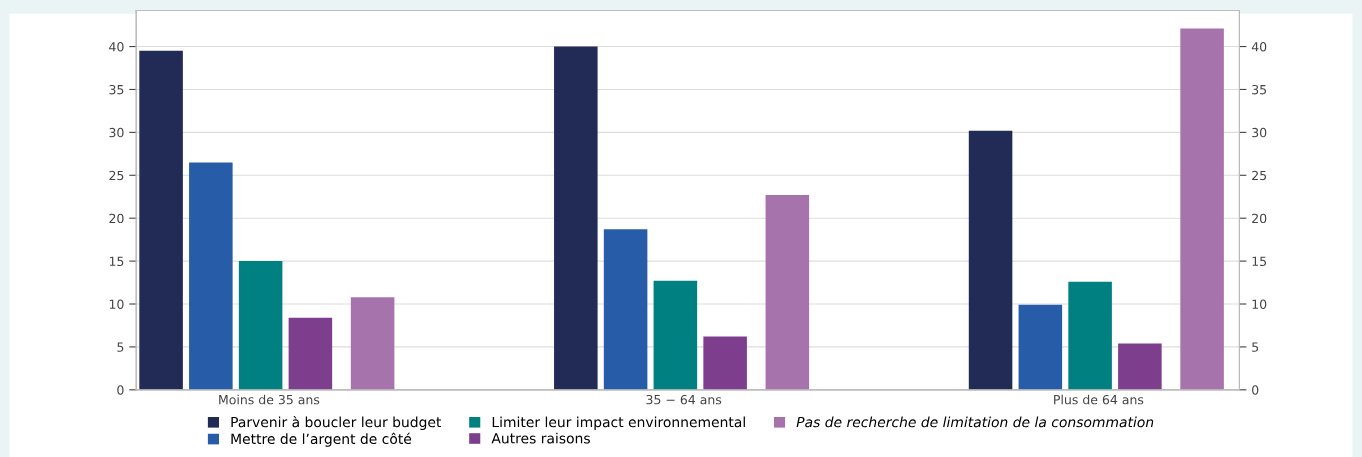 Image resolution: width=1362 pixels, height=457 pixels. What do you see at coordinates (116, 261) in the screenshot?
I see `y-tick-label: 15` at bounding box center [116, 261].